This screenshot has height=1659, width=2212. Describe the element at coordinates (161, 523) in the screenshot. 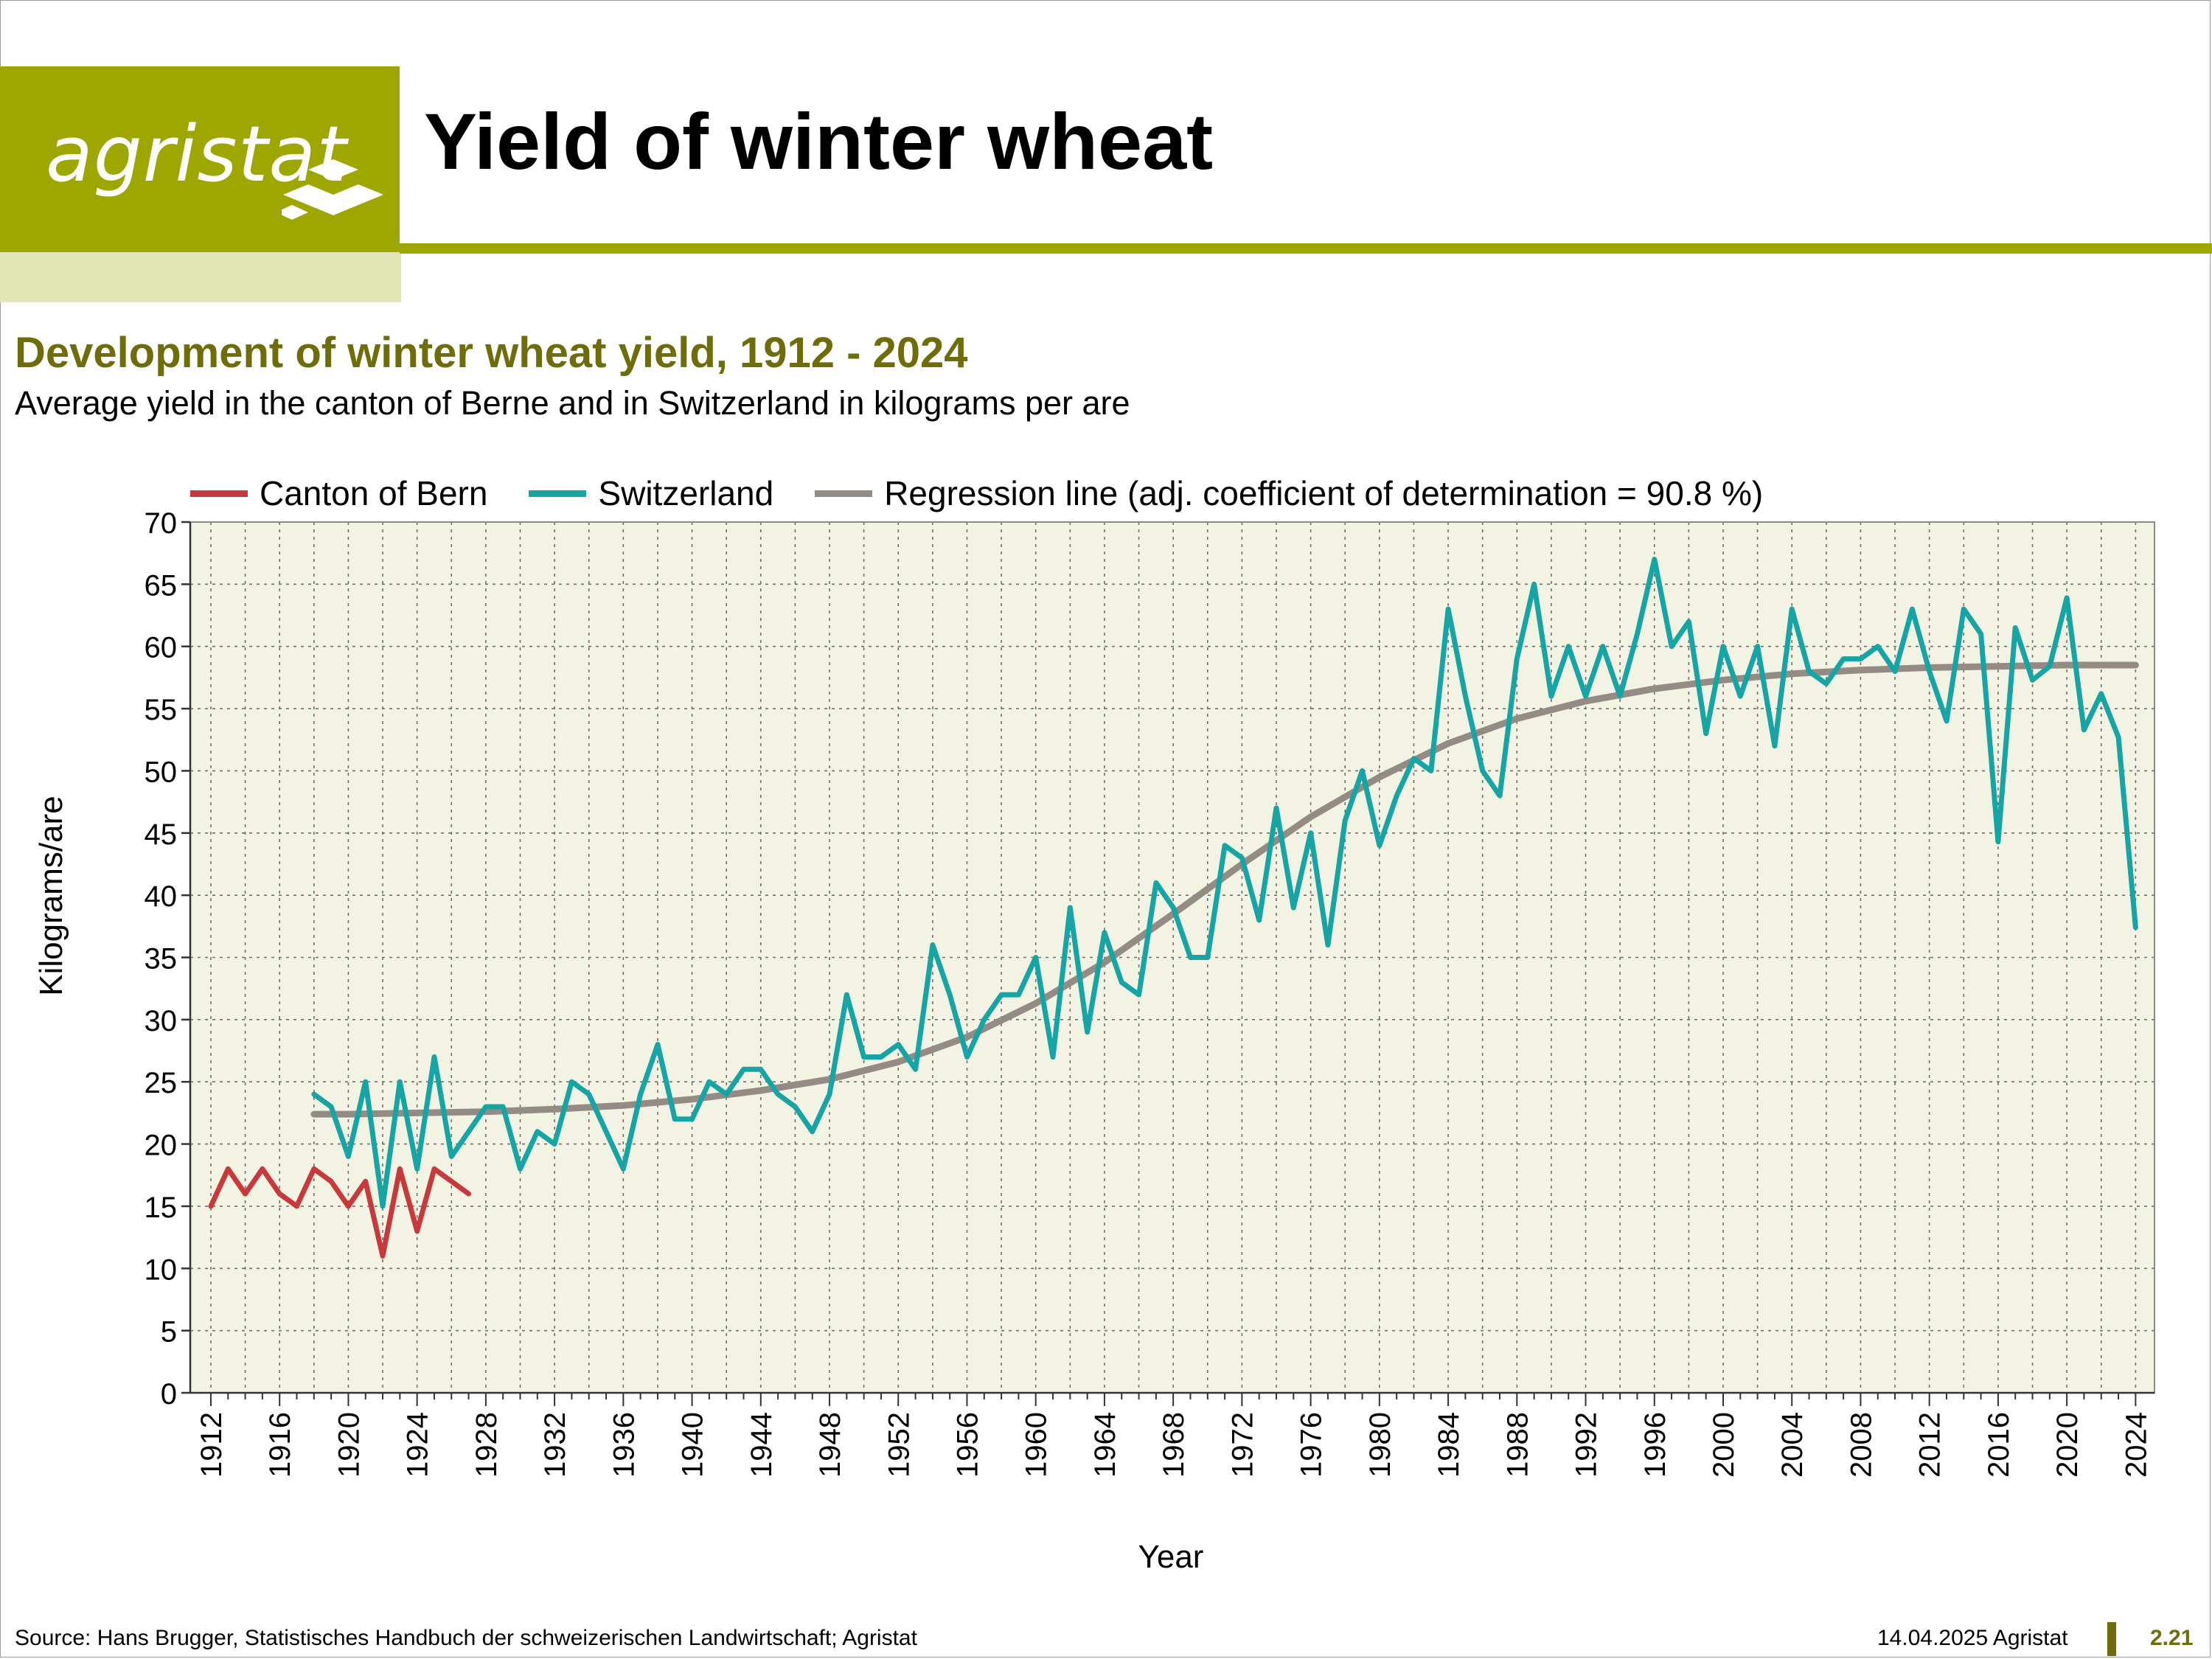

I see `y-tick-label: 70` at that location.